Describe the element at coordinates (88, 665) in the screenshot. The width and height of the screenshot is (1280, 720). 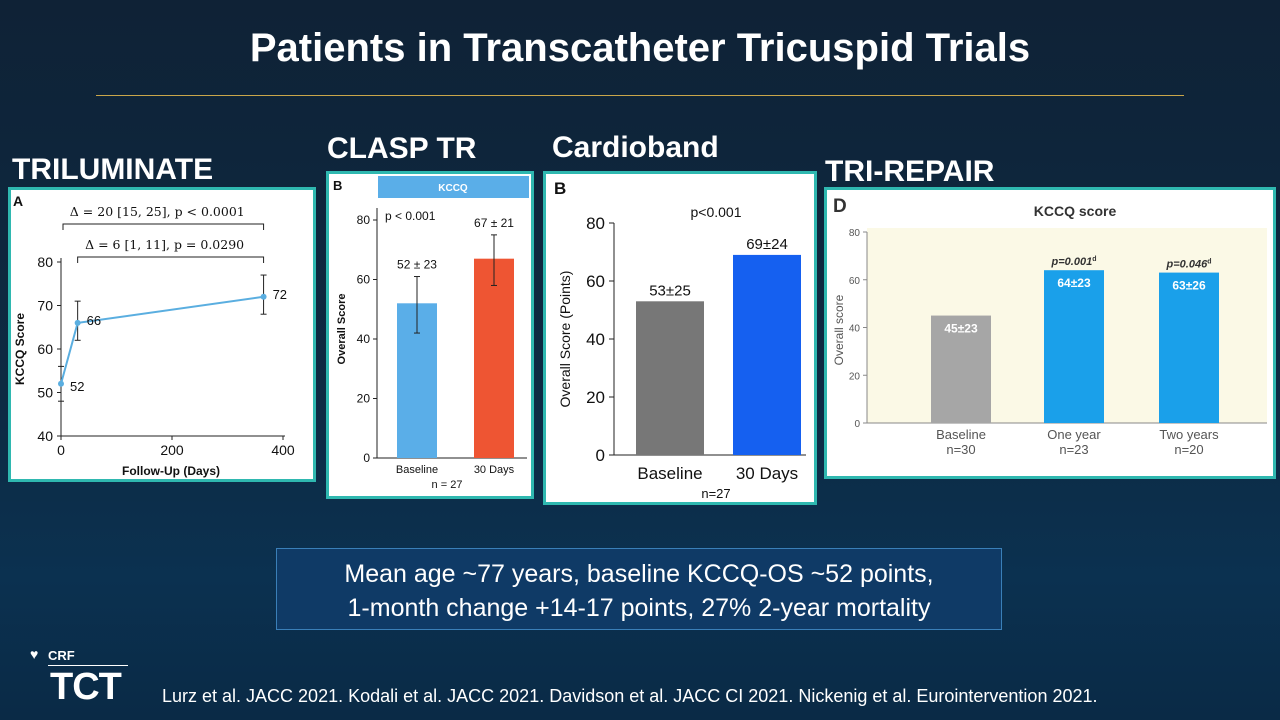
I see `logo-divider` at that location.